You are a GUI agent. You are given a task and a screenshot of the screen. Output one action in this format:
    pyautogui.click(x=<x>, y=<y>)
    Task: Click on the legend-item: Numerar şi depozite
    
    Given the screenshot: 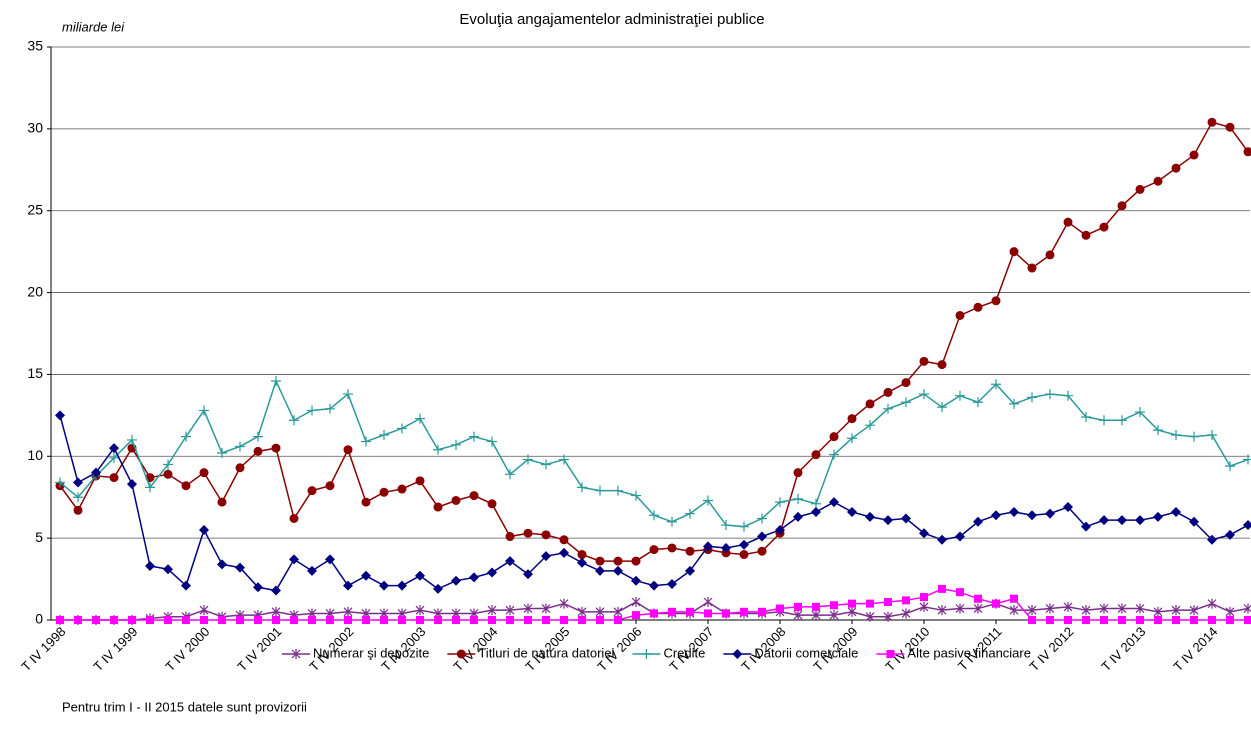 What is the action you would take?
    pyautogui.click(x=355, y=652)
    